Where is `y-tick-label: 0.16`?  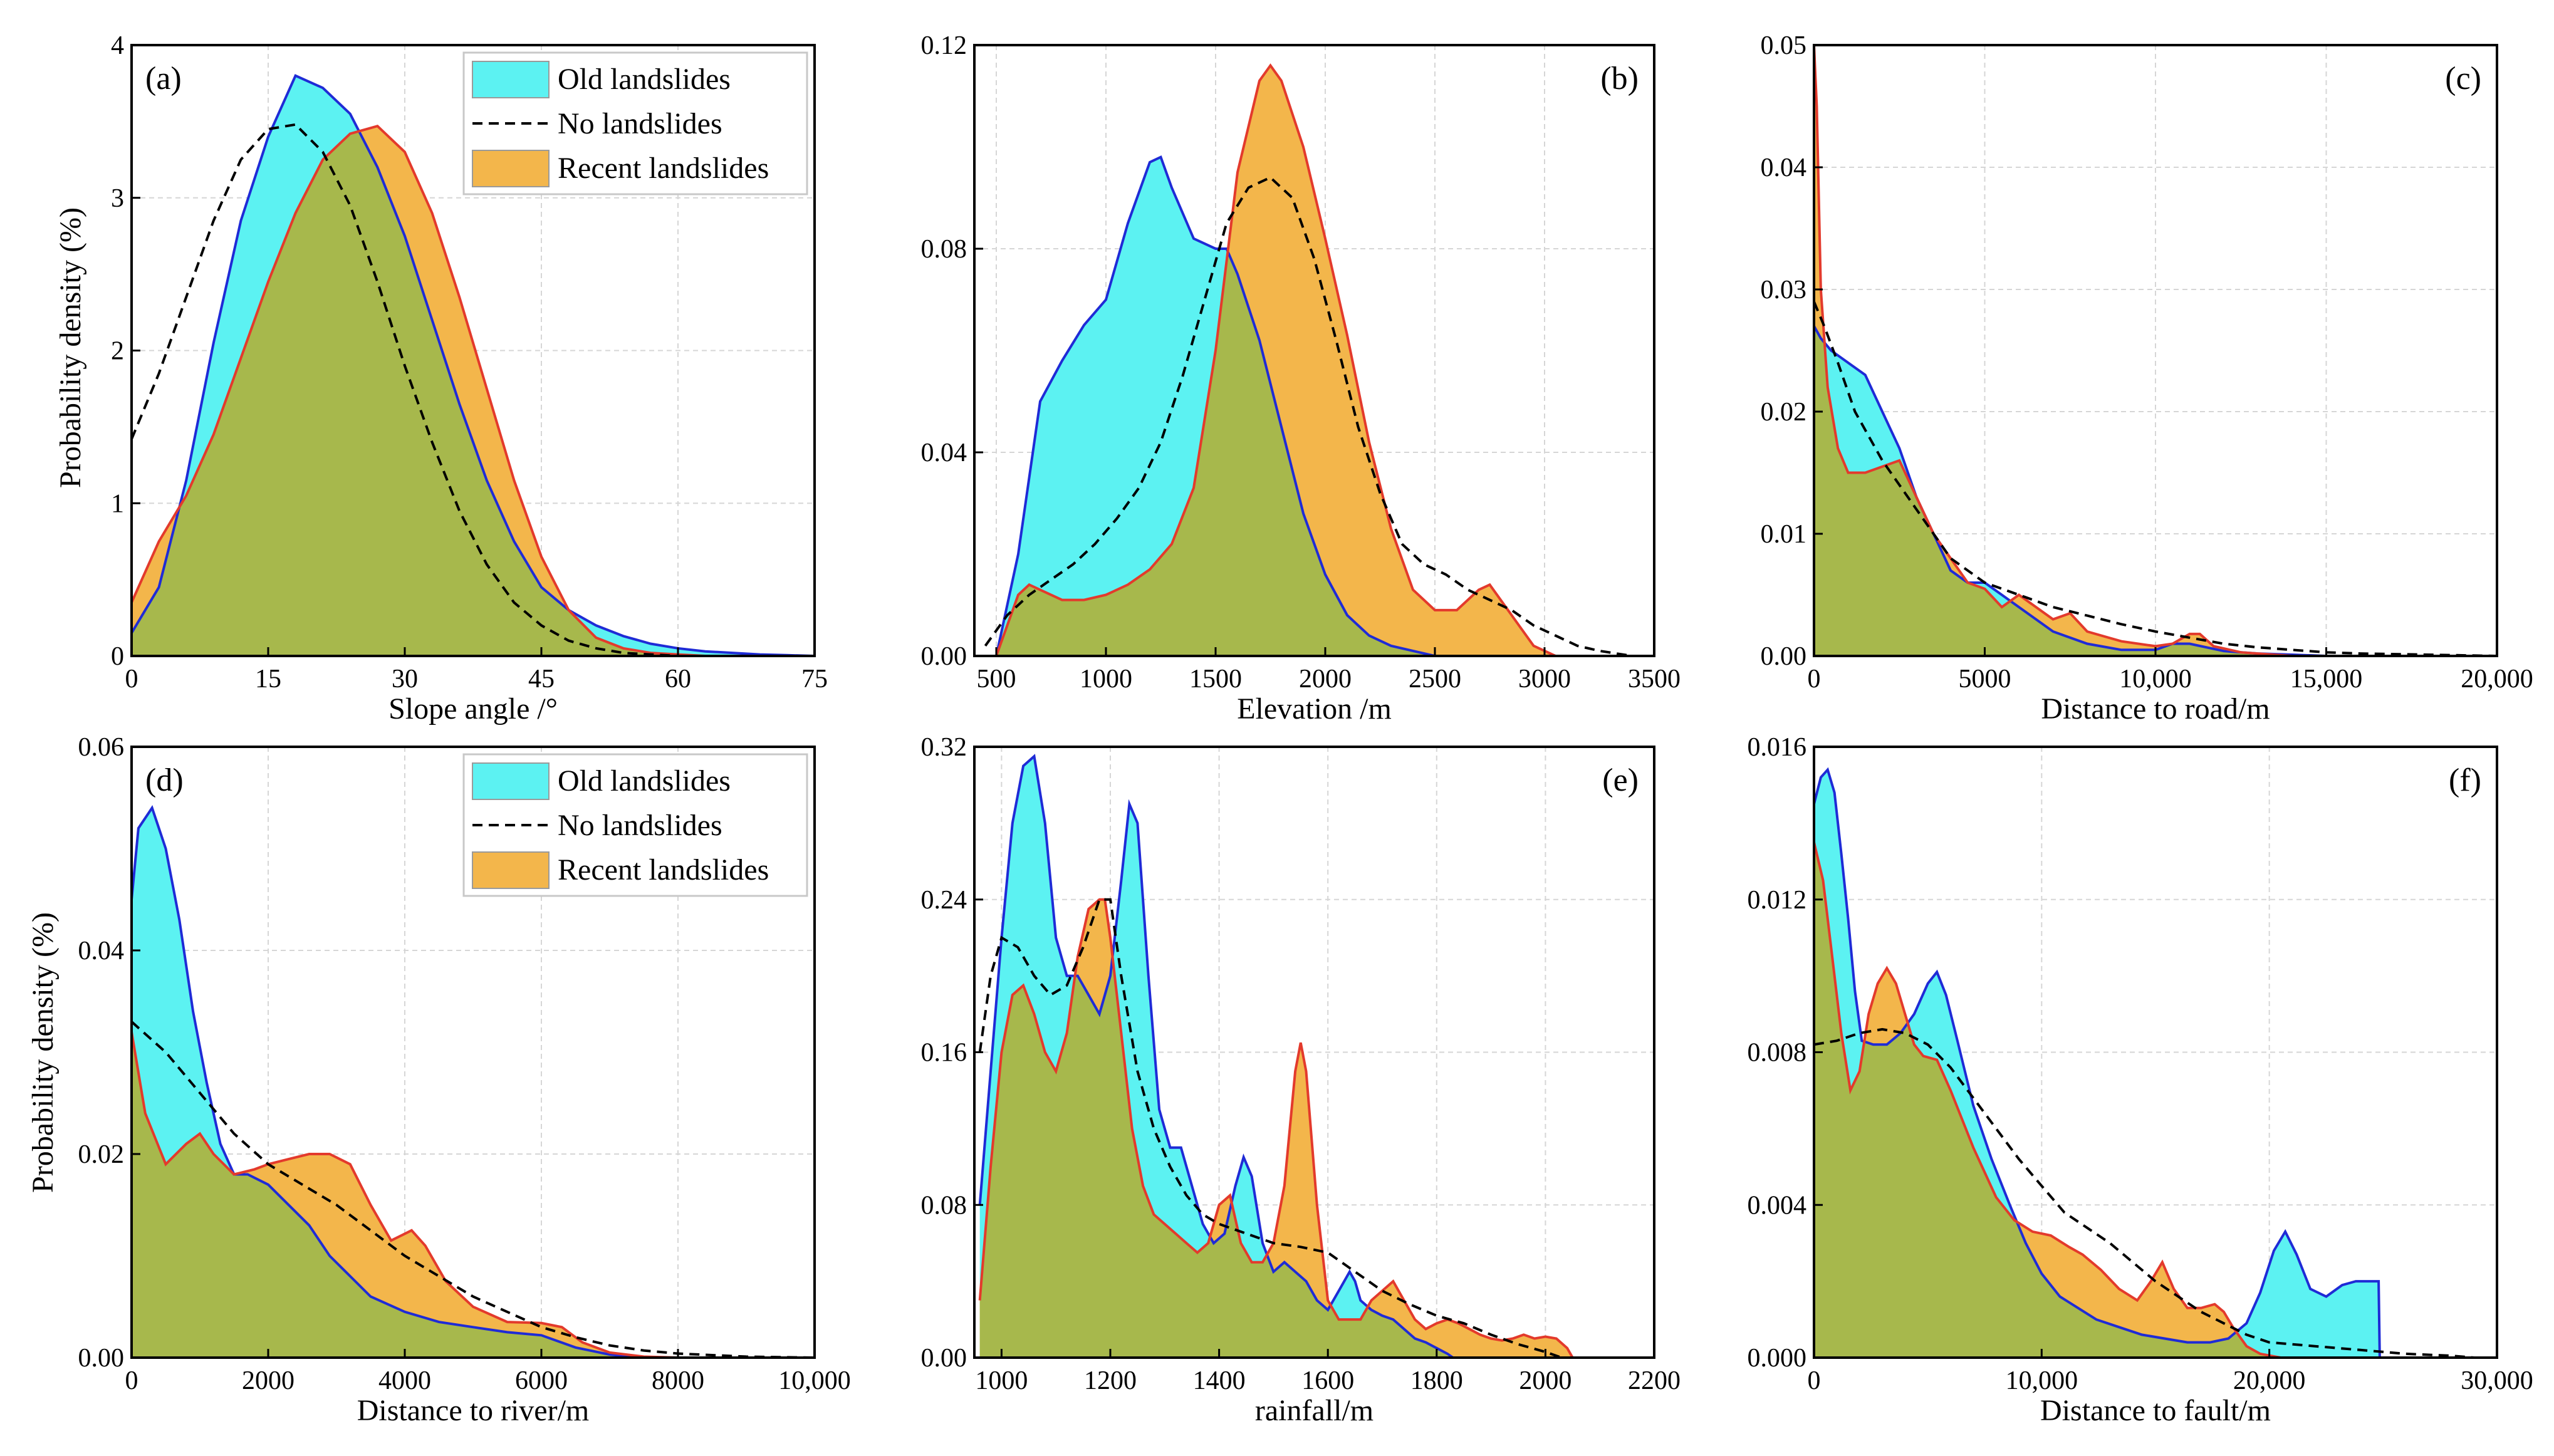
y-tick-label: 0.16 is located at coordinates (944, 1054).